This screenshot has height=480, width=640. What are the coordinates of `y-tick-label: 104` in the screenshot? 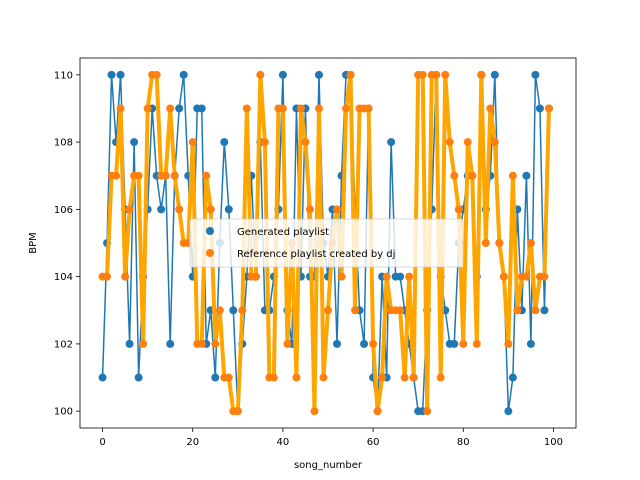 It's located at (63, 277).